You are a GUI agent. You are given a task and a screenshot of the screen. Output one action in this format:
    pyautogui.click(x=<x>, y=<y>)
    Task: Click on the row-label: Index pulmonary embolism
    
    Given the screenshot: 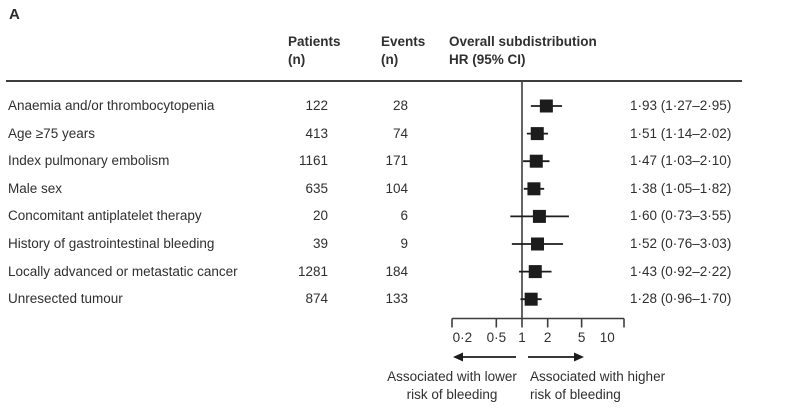 What is the action you would take?
    pyautogui.click(x=89, y=161)
    